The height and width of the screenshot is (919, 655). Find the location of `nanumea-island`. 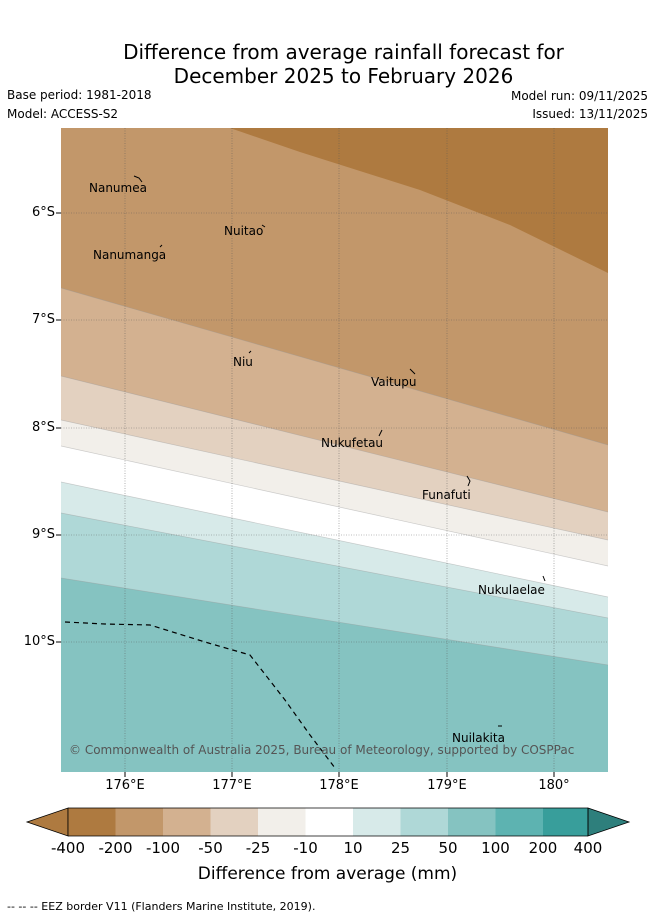

nanumea-island is located at coordinates (138, 179).